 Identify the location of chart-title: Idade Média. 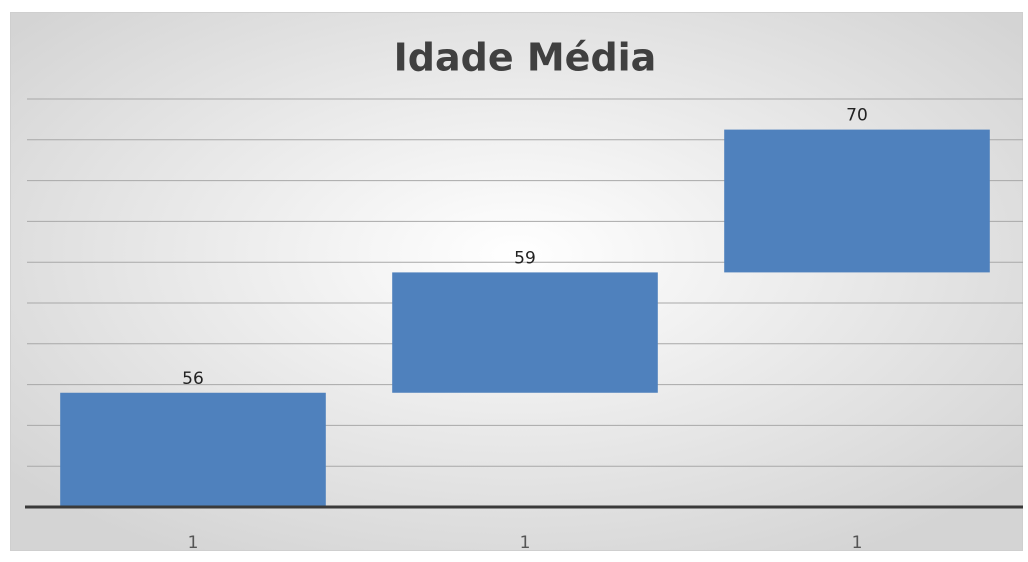
(525, 58).